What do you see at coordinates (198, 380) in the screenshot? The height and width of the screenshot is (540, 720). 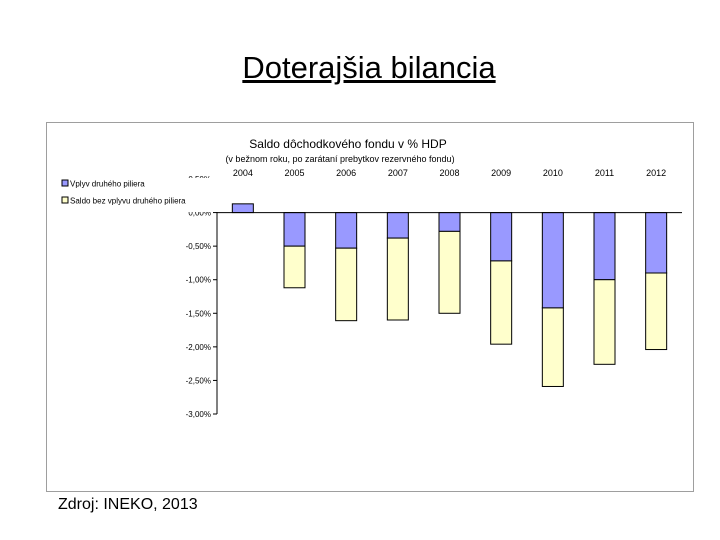 I see `y-tick-label: -2,50%` at bounding box center [198, 380].